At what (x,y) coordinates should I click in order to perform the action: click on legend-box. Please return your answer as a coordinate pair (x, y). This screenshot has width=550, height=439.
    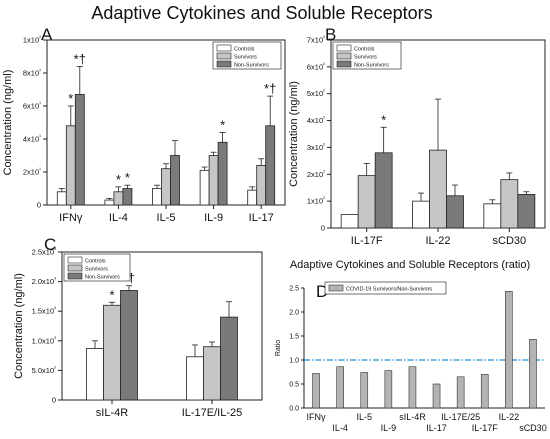
    Looking at the image, I should click on (385, 288).